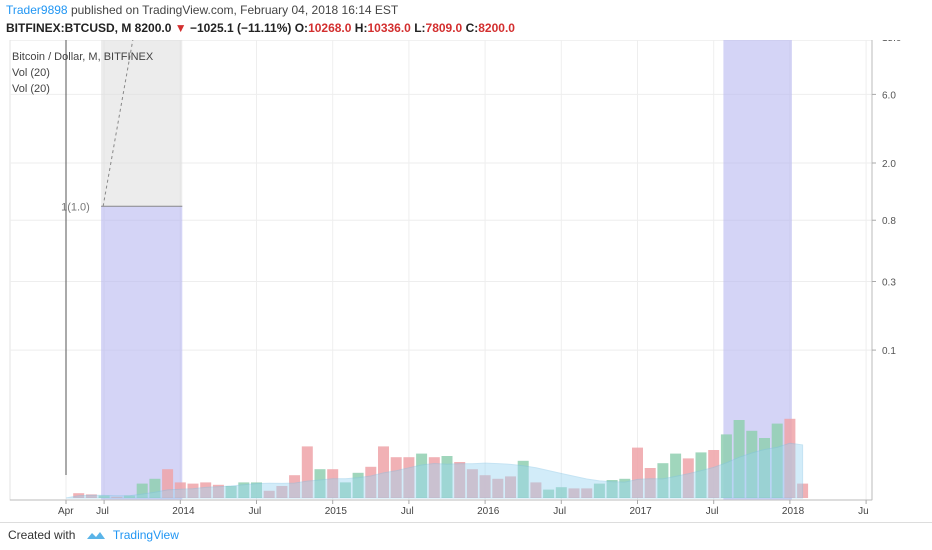 The width and height of the screenshot is (932, 550). What do you see at coordinates (863, 511) in the screenshot?
I see `time-tick-label: Ju` at bounding box center [863, 511].